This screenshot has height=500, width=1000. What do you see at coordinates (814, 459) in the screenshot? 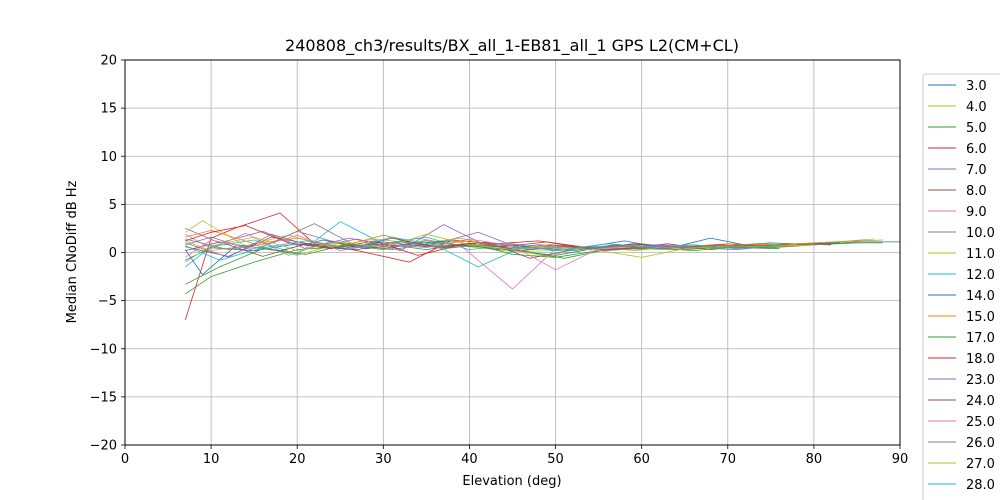
I see `x-tick-label: 80` at bounding box center [814, 459].